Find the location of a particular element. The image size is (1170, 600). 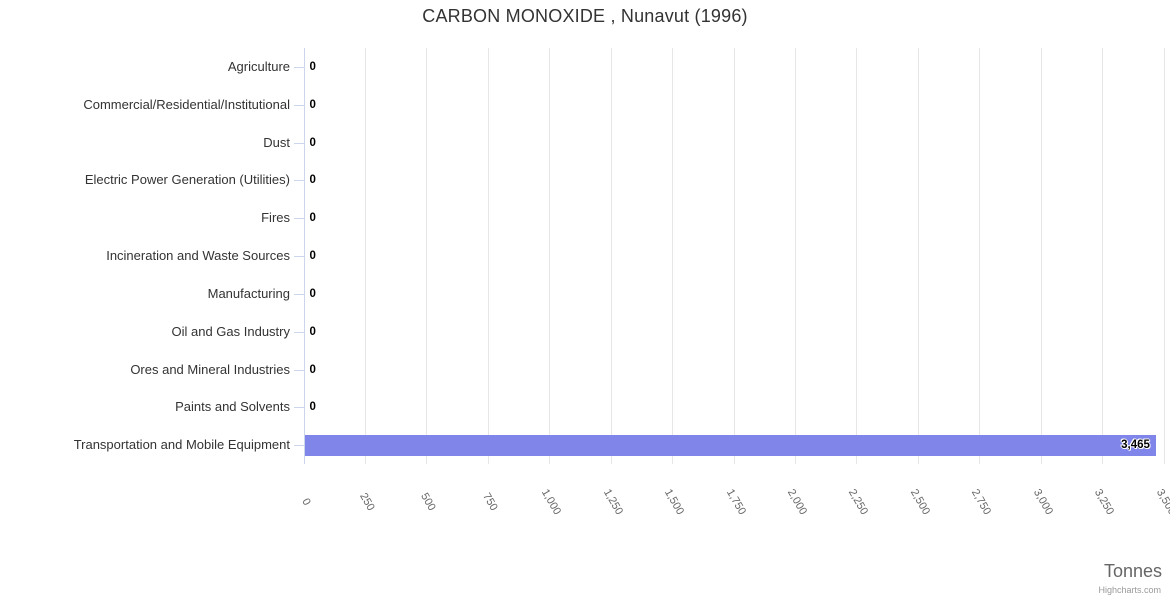

category-label: Incineration and Waste Sources is located at coordinates (198, 255).